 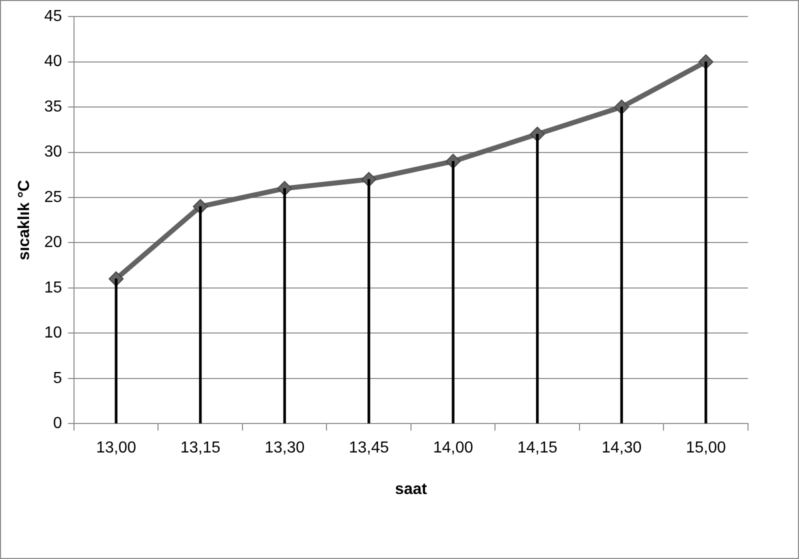 I want to click on x-tick-label: 14,00, so click(x=453, y=448).